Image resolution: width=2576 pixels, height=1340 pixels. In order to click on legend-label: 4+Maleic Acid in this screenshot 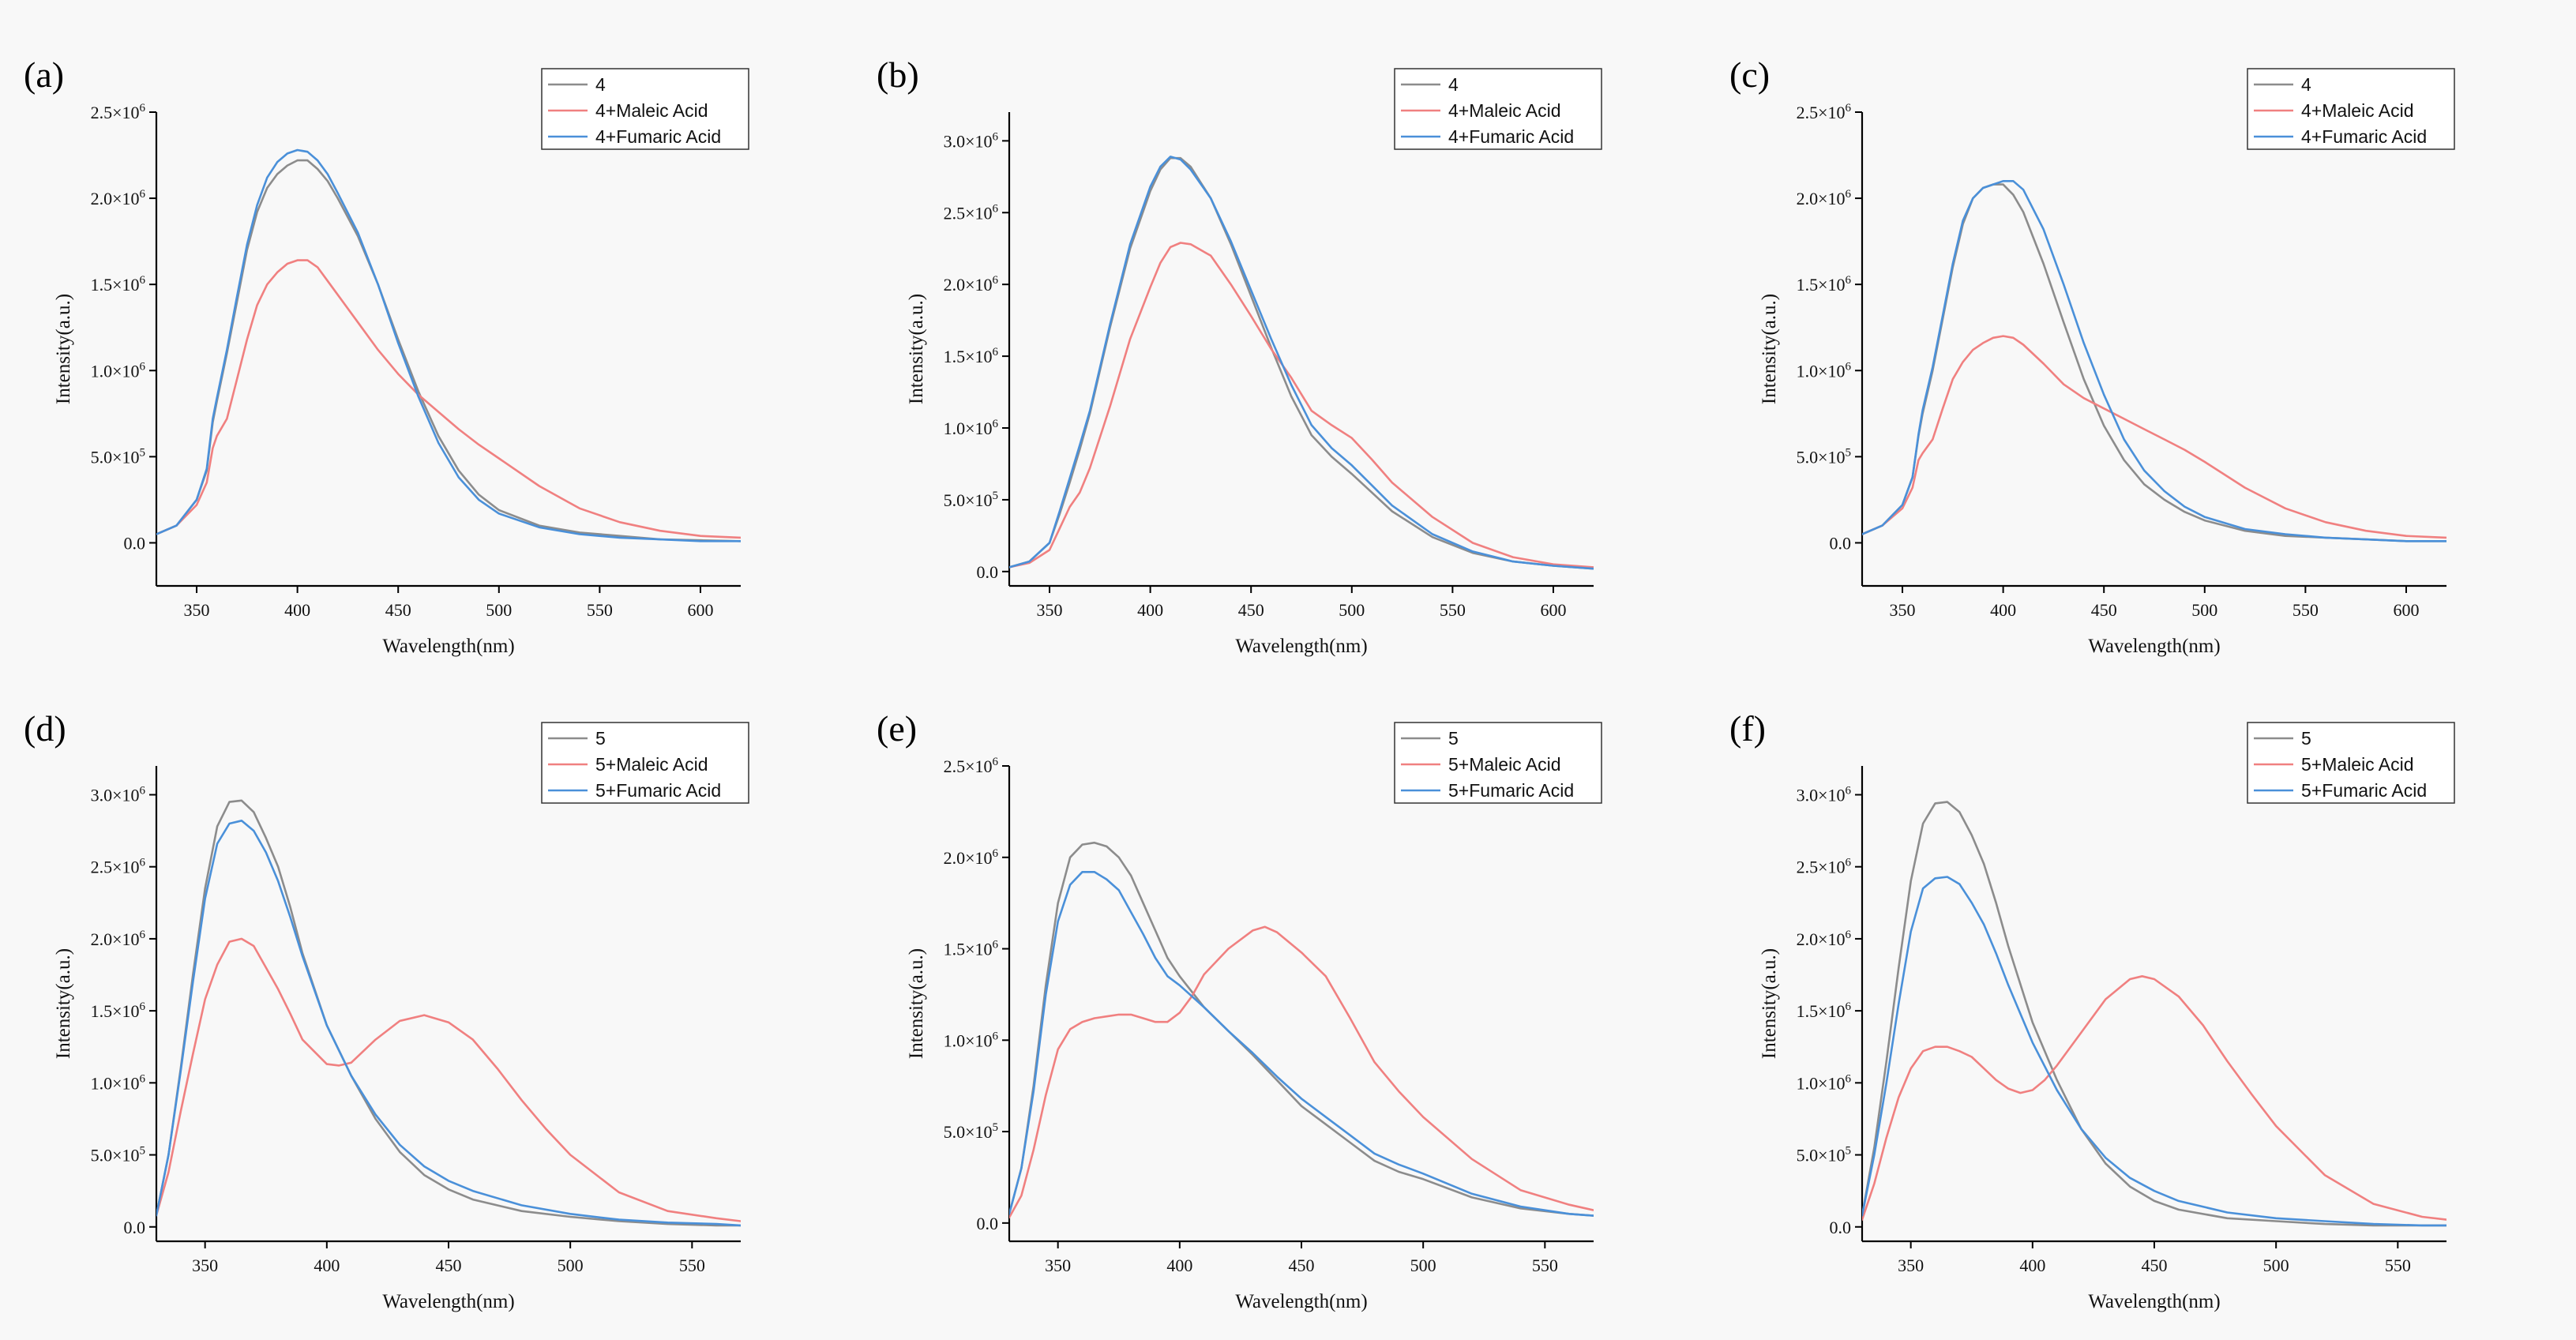, I will do `click(1504, 110)`.